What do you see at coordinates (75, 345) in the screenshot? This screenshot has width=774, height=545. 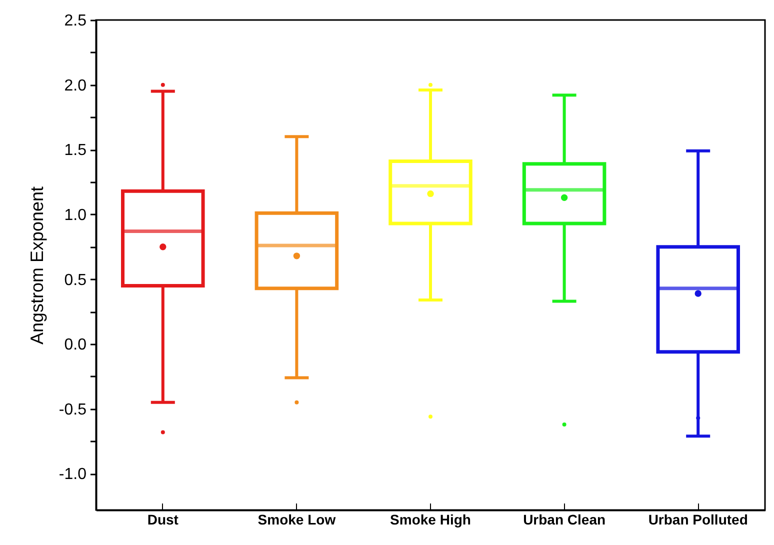 I see `y-tick-label: 0.0` at bounding box center [75, 345].